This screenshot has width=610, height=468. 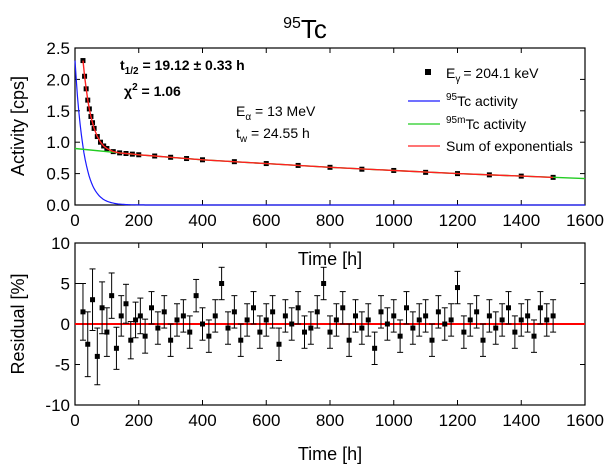 What do you see at coordinates (18, 323) in the screenshot?
I see `residual-y-axis-label: Residual [%]` at bounding box center [18, 323].